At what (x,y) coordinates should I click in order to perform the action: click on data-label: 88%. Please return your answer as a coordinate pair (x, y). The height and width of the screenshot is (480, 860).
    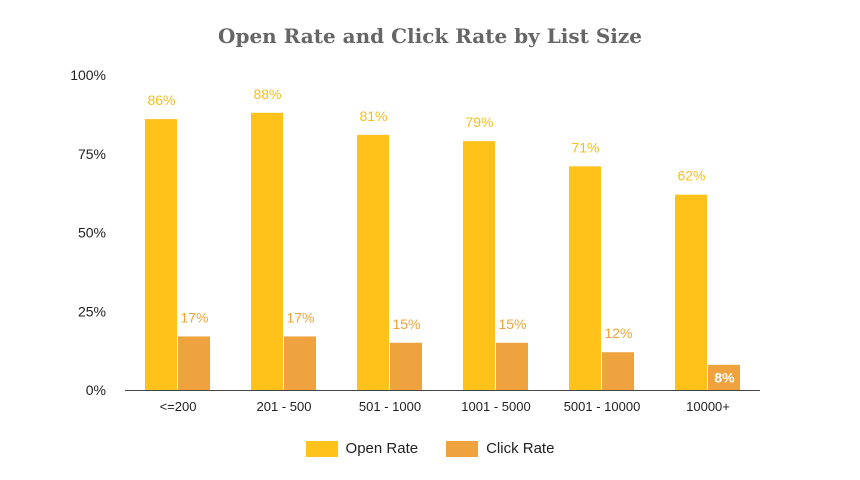
    Looking at the image, I should click on (267, 94).